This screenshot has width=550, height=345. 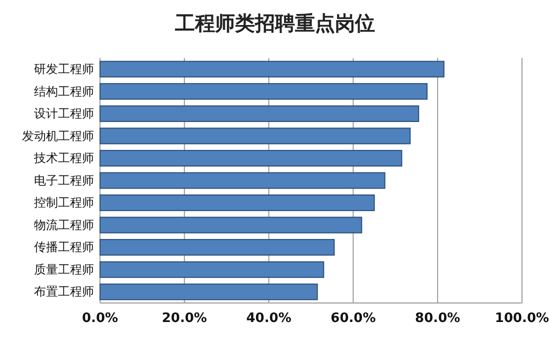 What do you see at coordinates (64, 225) in the screenshot?
I see `y-tick-label: 物流工程师` at bounding box center [64, 225].